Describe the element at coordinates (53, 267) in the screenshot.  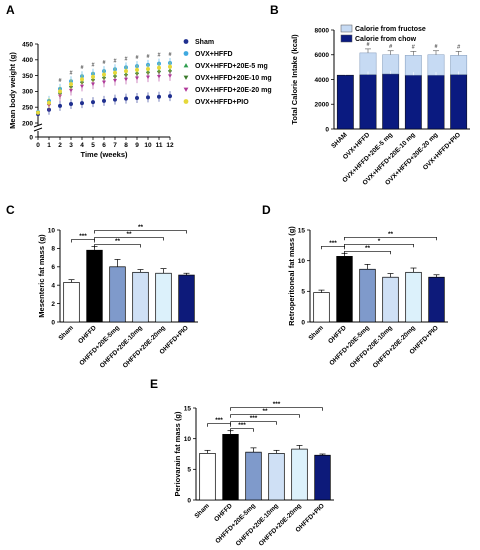
I see `y-tick-label: 6` at that location.